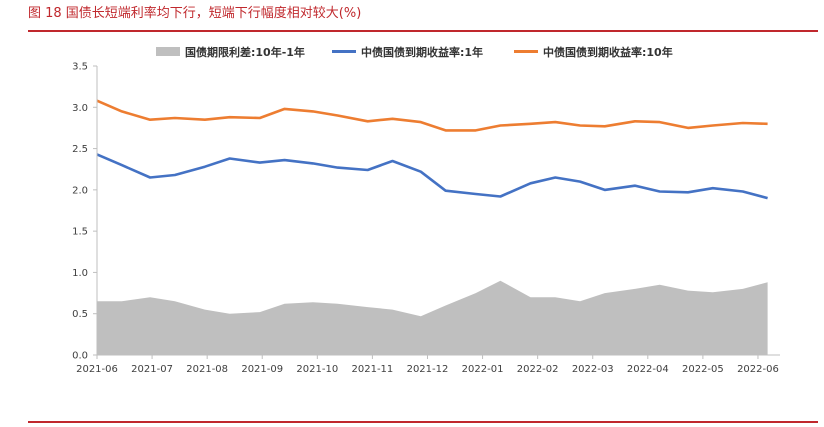  Describe the element at coordinates (593, 369) in the screenshot. I see `x-tick-label: 2022-03` at that location.